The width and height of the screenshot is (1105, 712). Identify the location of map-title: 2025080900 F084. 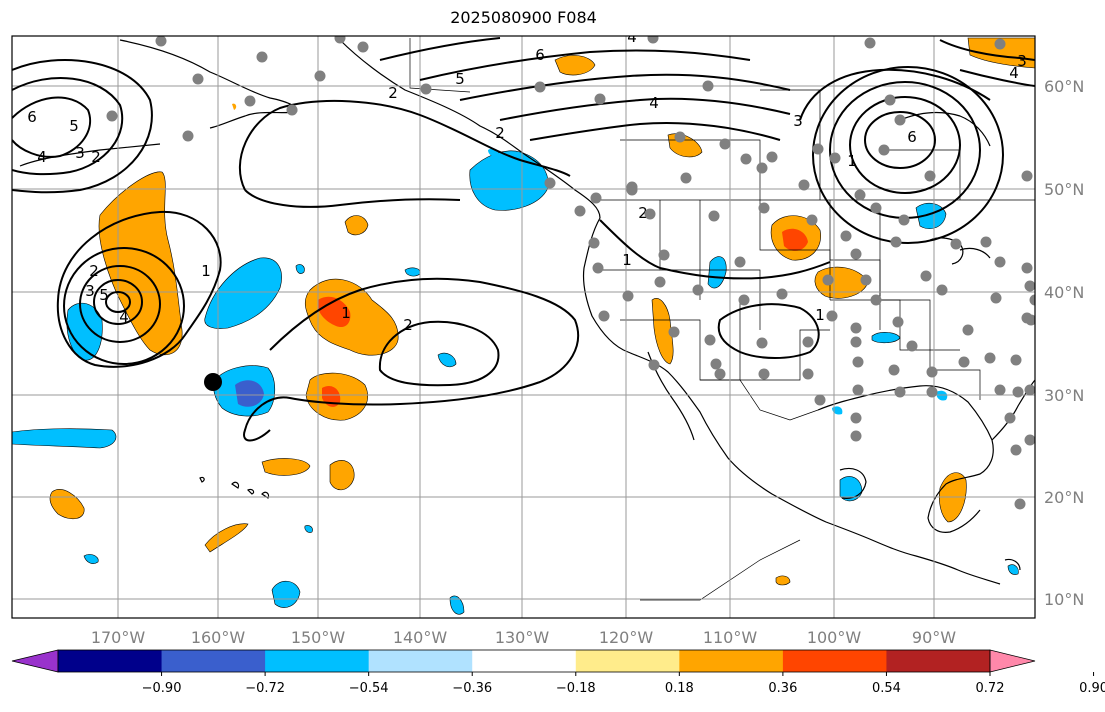
(523, 17).